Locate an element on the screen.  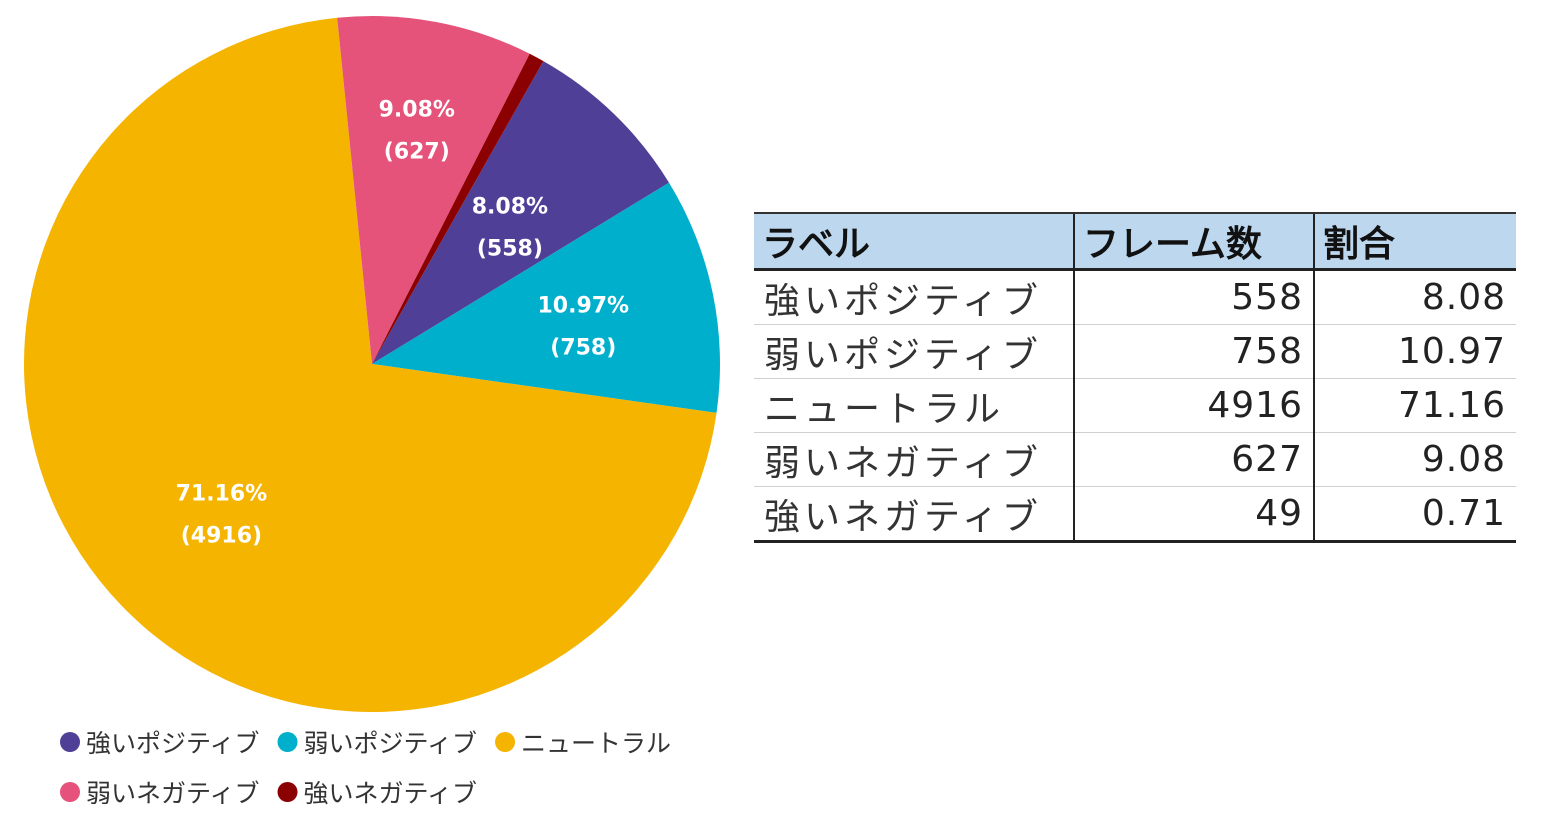
pie-slice-strong-positive is located at coordinates (520, 213).